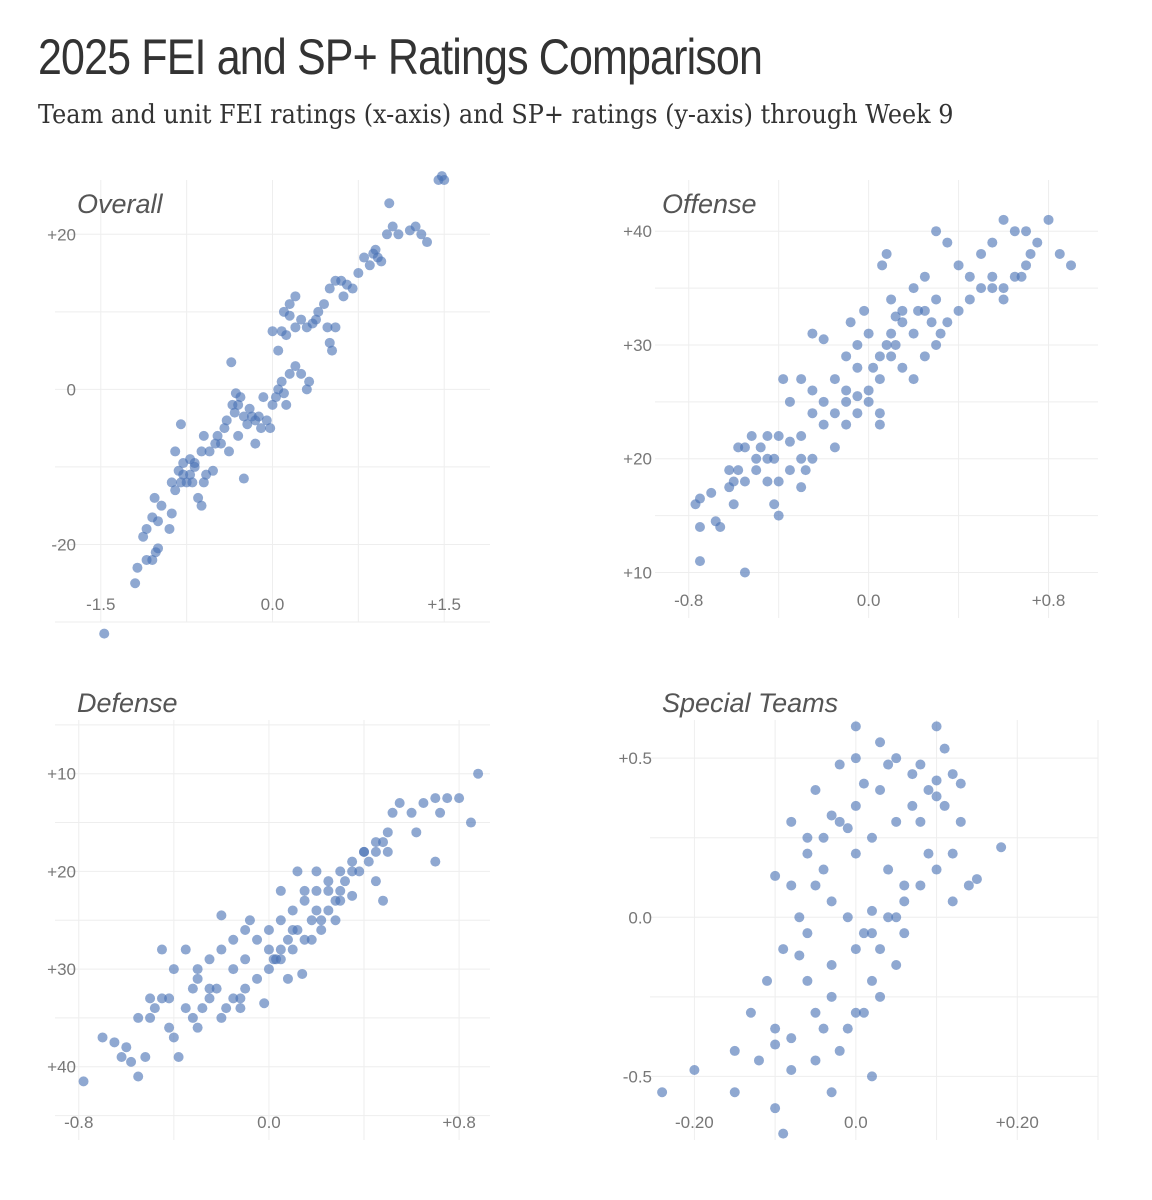 This screenshot has height=1200, width=1152. I want to click on x-tick-label: +0.8, so click(1049, 600).